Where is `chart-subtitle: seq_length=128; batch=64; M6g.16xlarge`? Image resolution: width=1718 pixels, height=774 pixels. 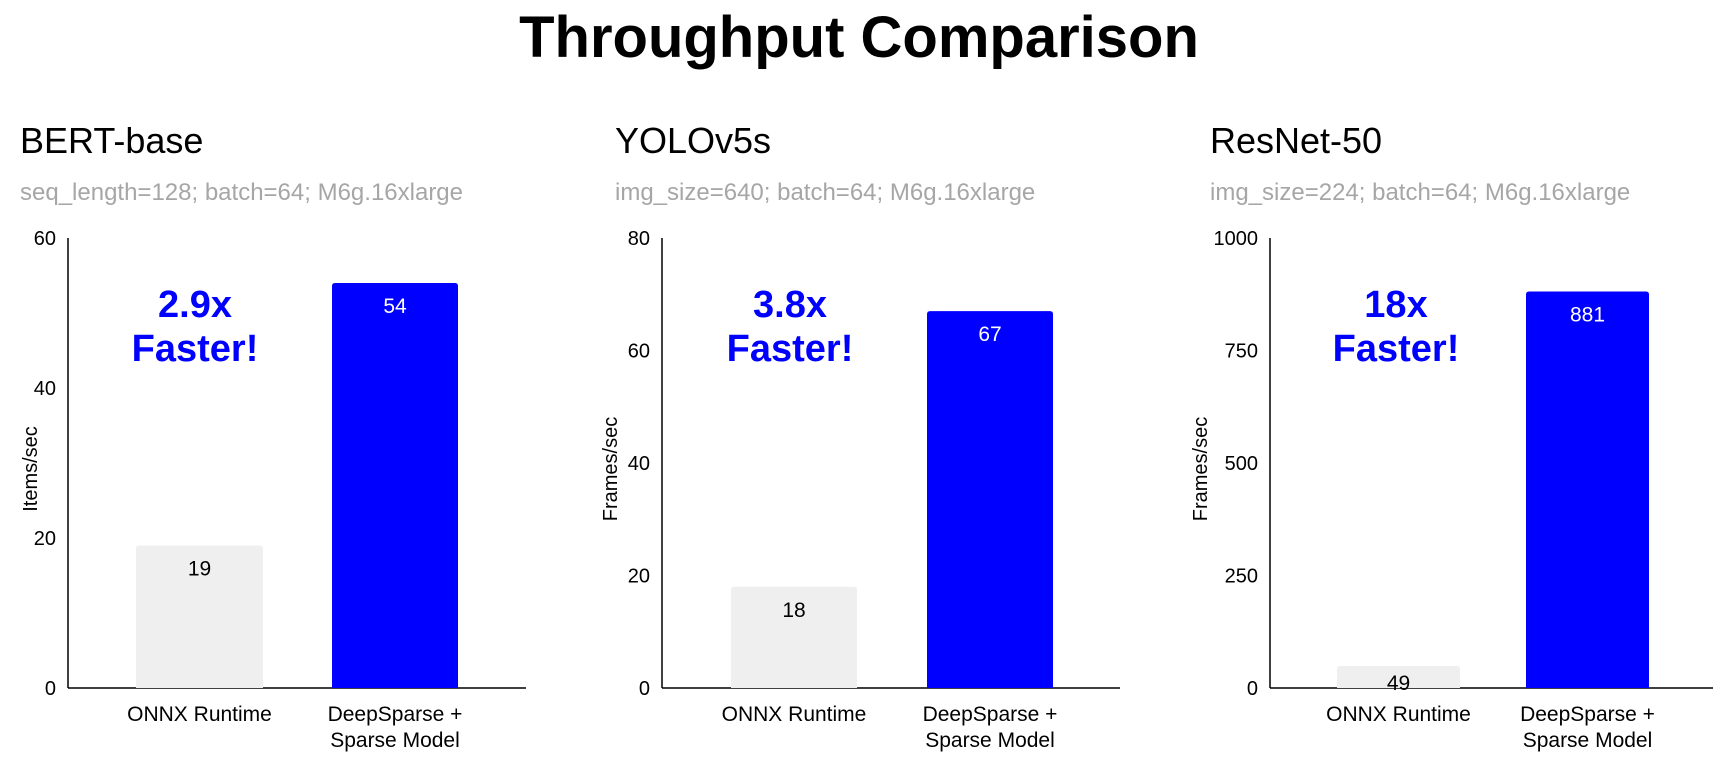 chart-subtitle: seq_length=128; batch=64; M6g.16xlarge is located at coordinates (241, 192).